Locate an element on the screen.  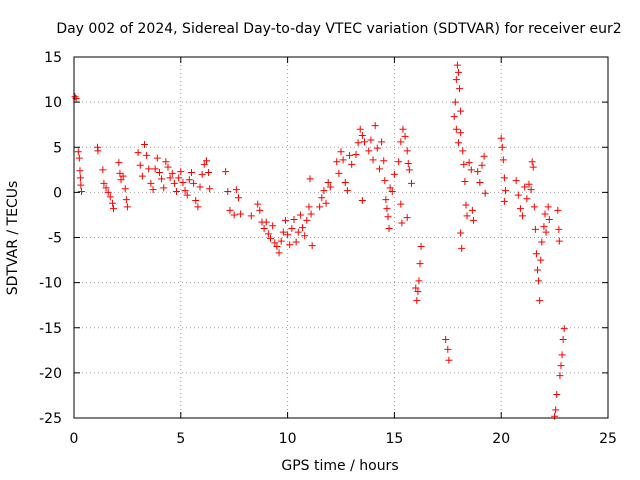
x-tick-label: 25 is located at coordinates (608, 439).